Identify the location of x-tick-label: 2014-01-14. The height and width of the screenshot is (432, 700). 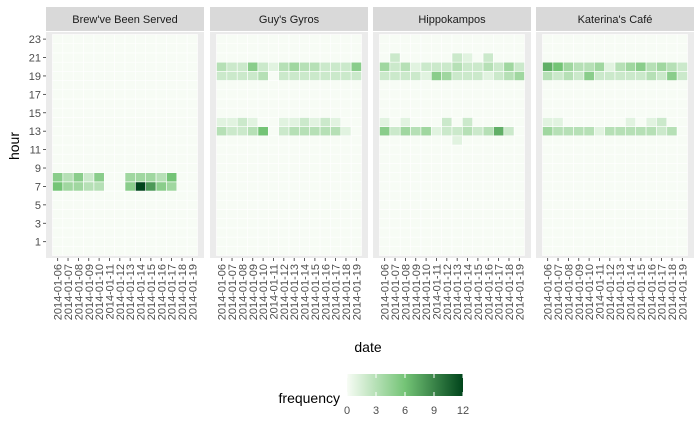
(632, 292).